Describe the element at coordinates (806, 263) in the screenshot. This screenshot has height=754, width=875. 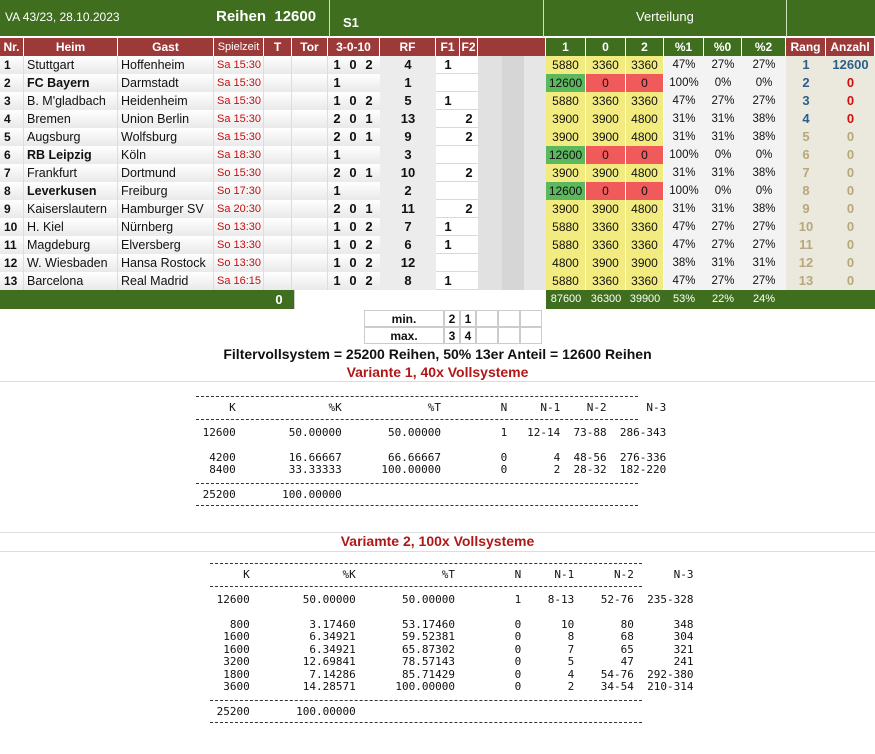
I see `rank: 12` at that location.